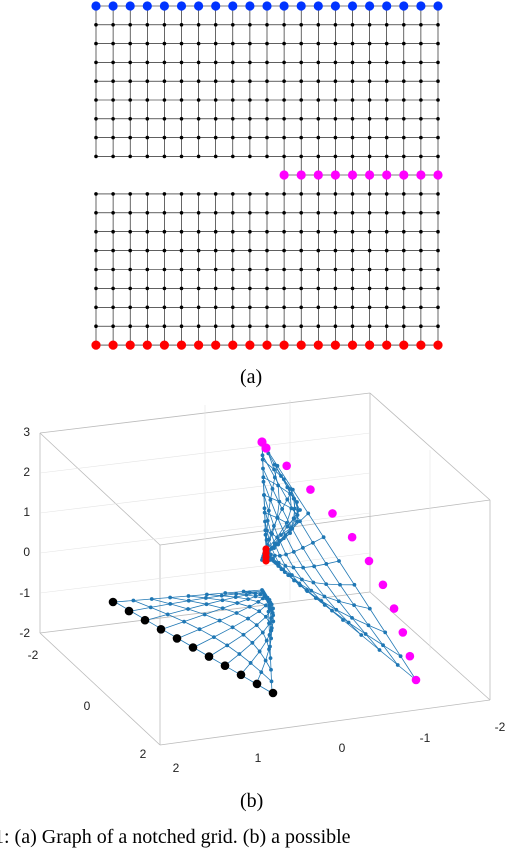 This screenshot has height=849, width=510. Describe the element at coordinates (342, 748) in the screenshot. I see `x-tick-label: 0` at that location.